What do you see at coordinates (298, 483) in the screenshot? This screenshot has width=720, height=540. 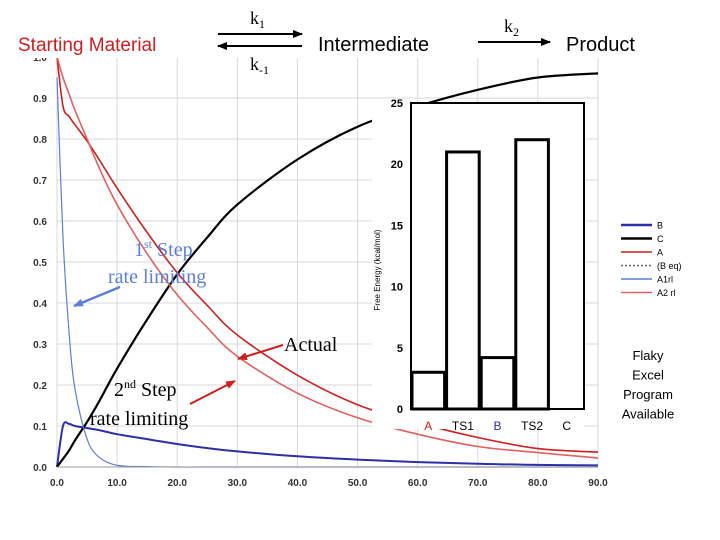 I see `main-x-tick-label: 40.0` at bounding box center [298, 483].